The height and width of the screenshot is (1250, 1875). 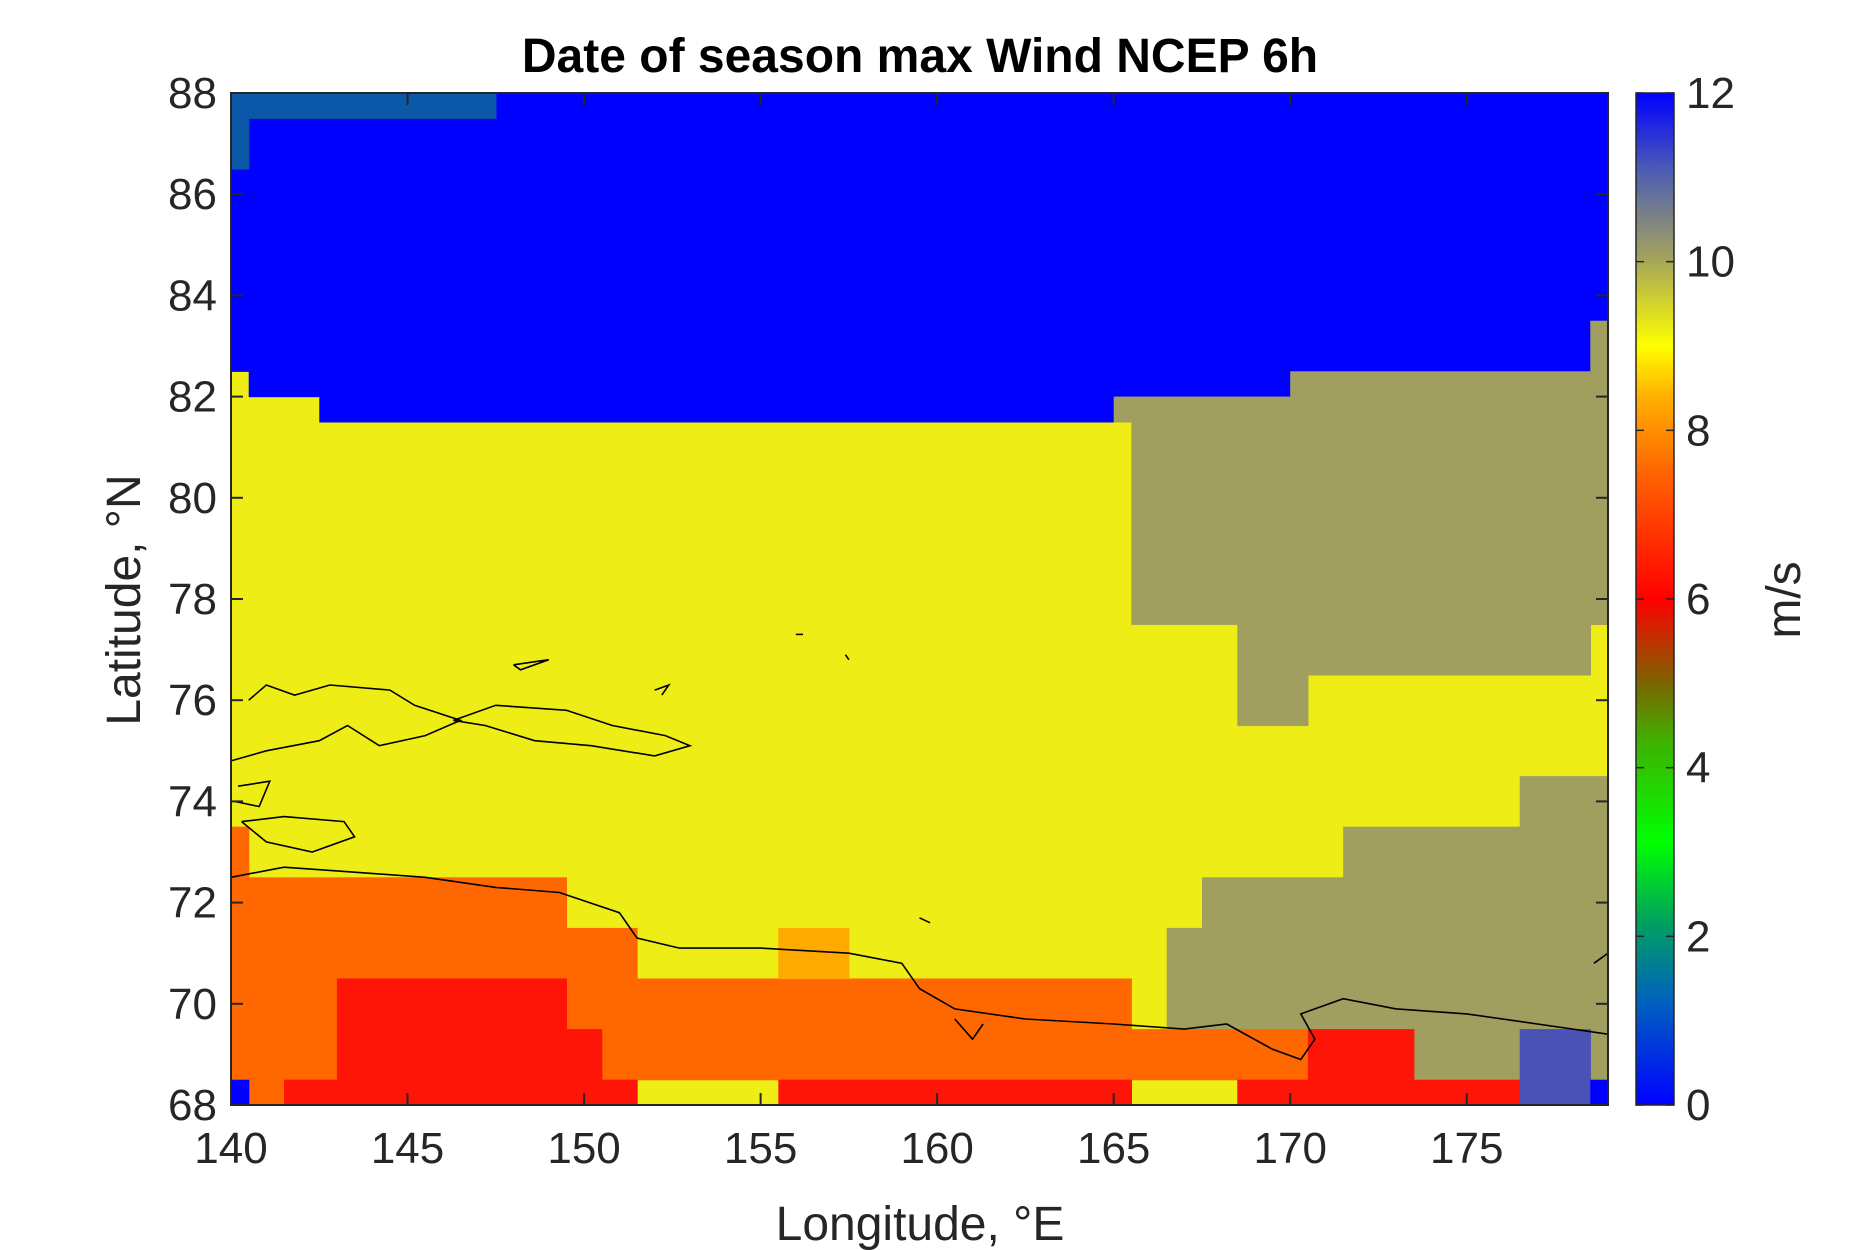 I want to click on x-tick-label: 175, so click(x=1466, y=1148).